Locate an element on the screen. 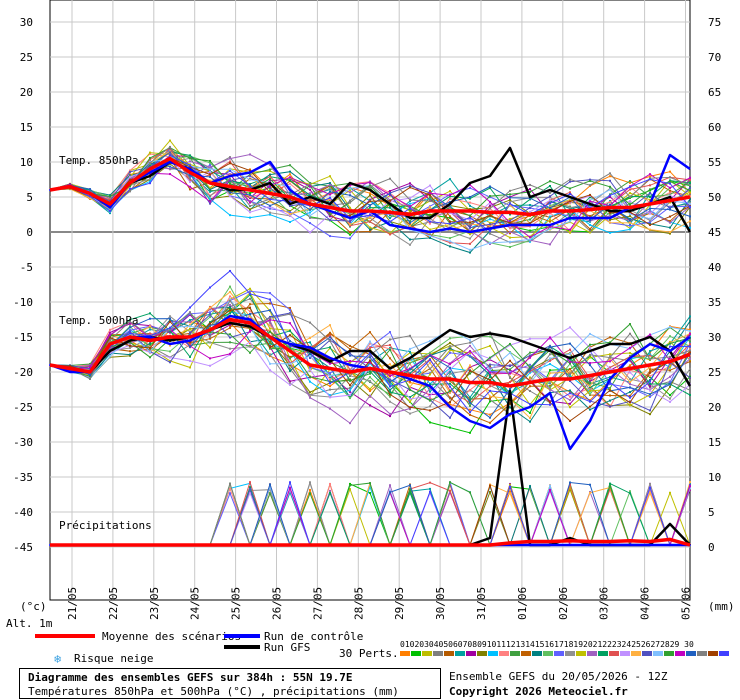 The width and height of the screenshot is (740, 700). snowflake-icon: ❄ is located at coordinates (58, 659).